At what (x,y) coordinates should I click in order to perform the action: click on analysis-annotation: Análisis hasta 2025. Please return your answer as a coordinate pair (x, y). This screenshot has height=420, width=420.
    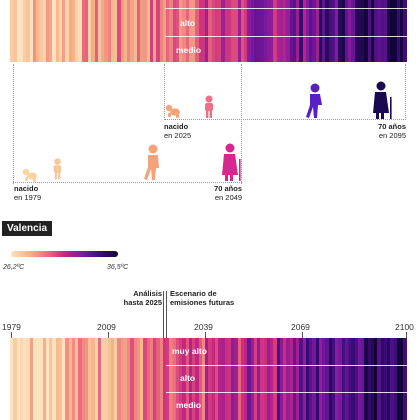
    Looking at the image, I should click on (142, 298).